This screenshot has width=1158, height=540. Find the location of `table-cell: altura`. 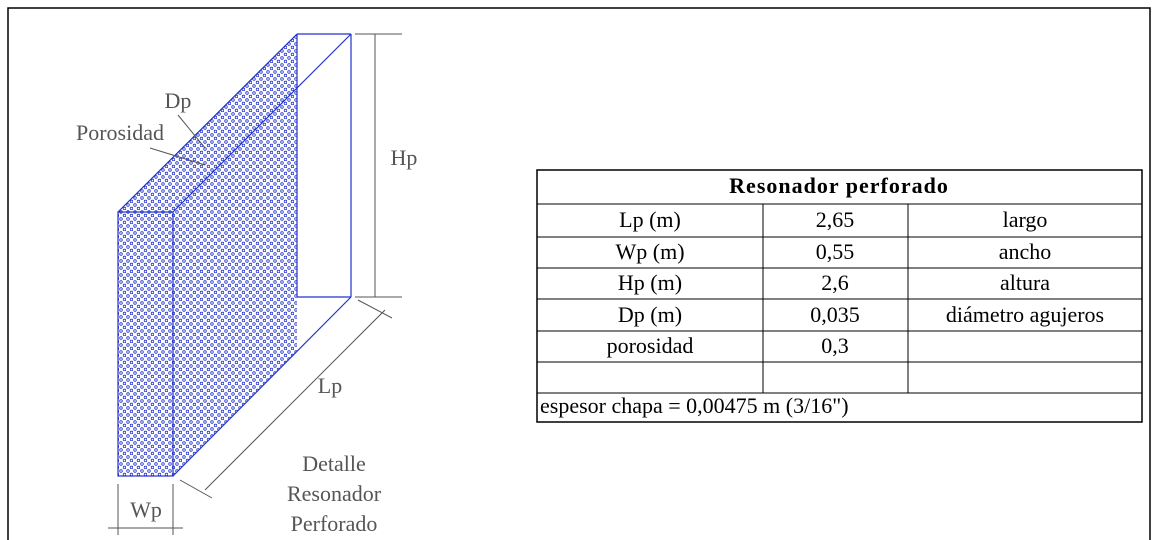

table-cell: altura is located at coordinates (1025, 282).